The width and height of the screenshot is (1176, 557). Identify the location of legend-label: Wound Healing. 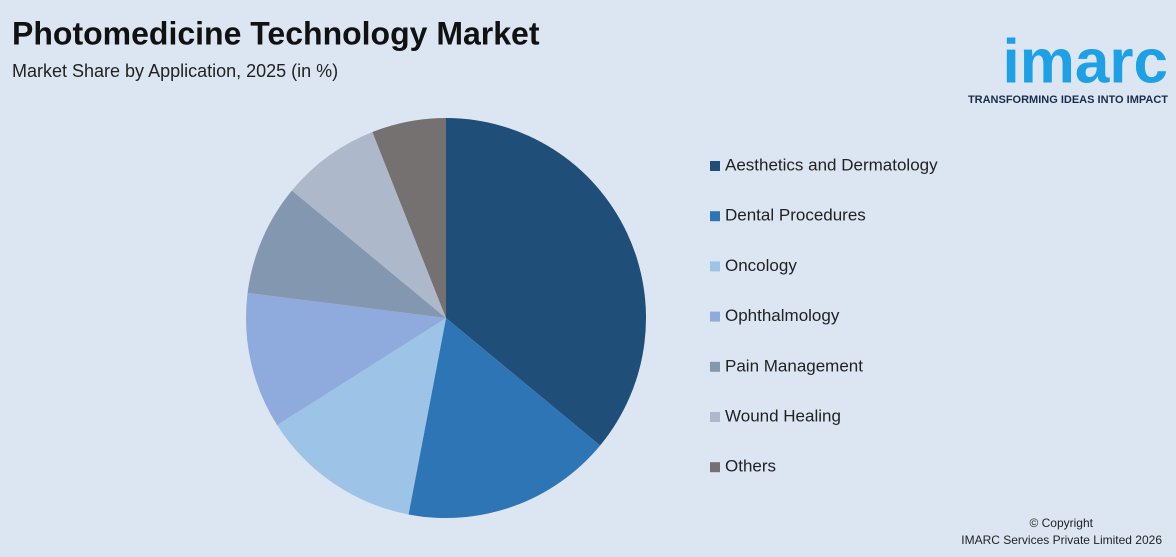
(783, 415).